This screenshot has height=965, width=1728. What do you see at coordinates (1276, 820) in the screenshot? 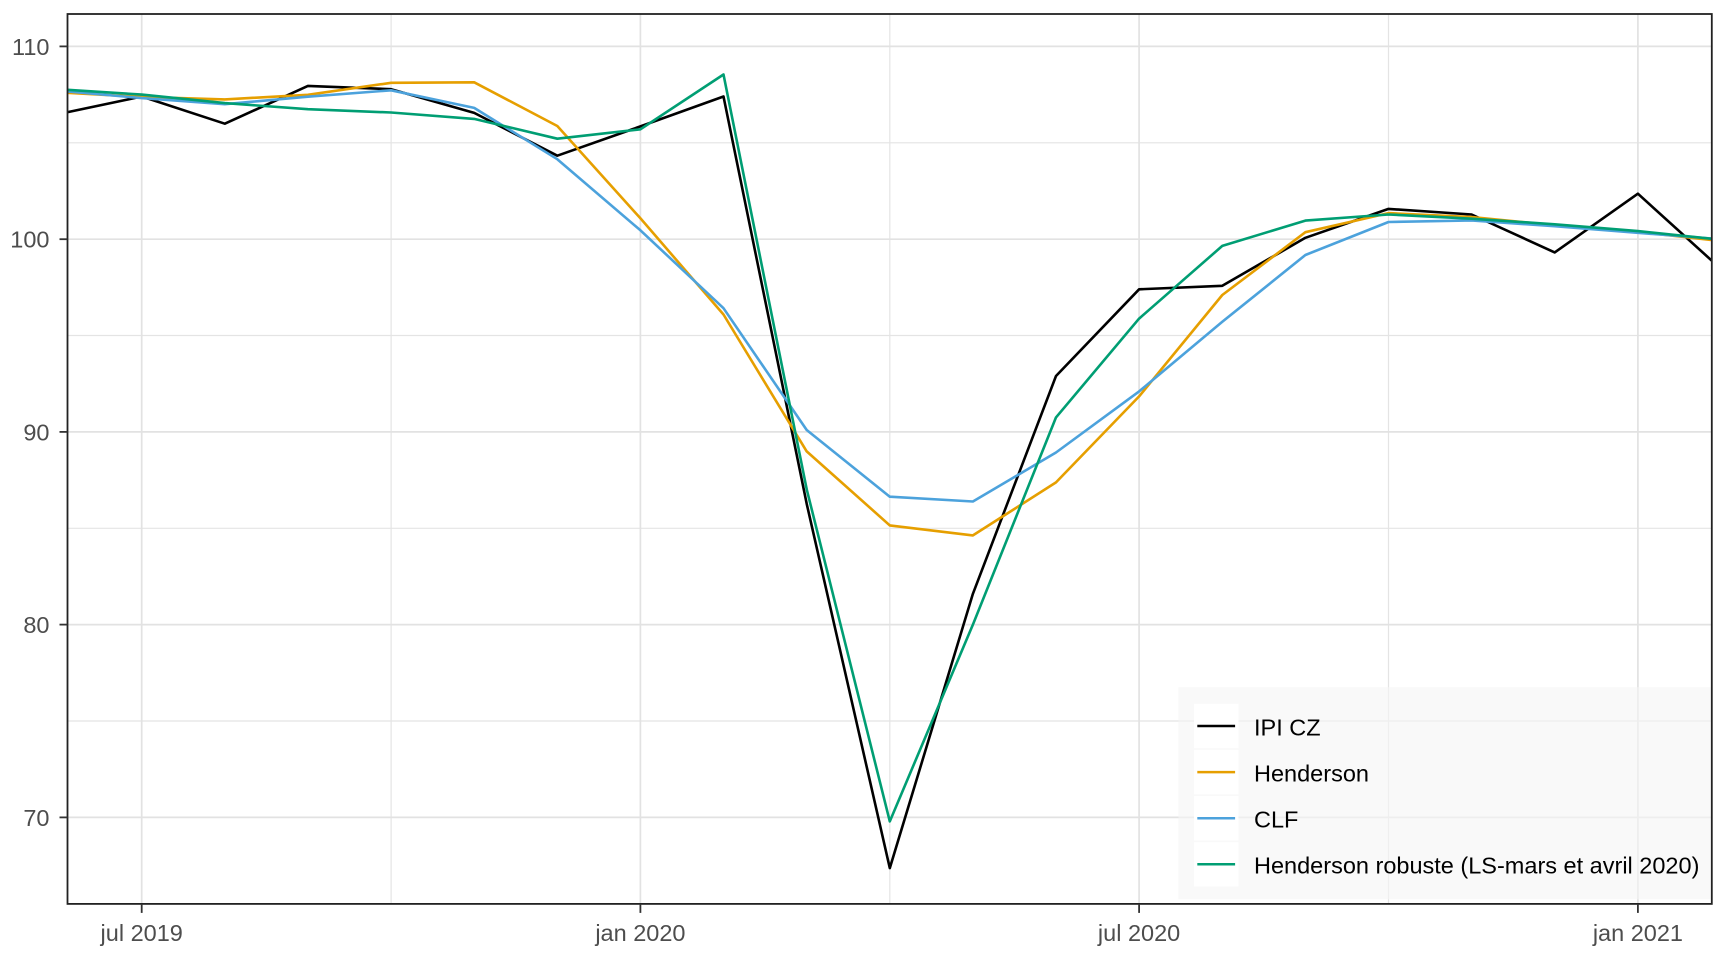
I see `svg-text: CLF` at bounding box center [1276, 820].